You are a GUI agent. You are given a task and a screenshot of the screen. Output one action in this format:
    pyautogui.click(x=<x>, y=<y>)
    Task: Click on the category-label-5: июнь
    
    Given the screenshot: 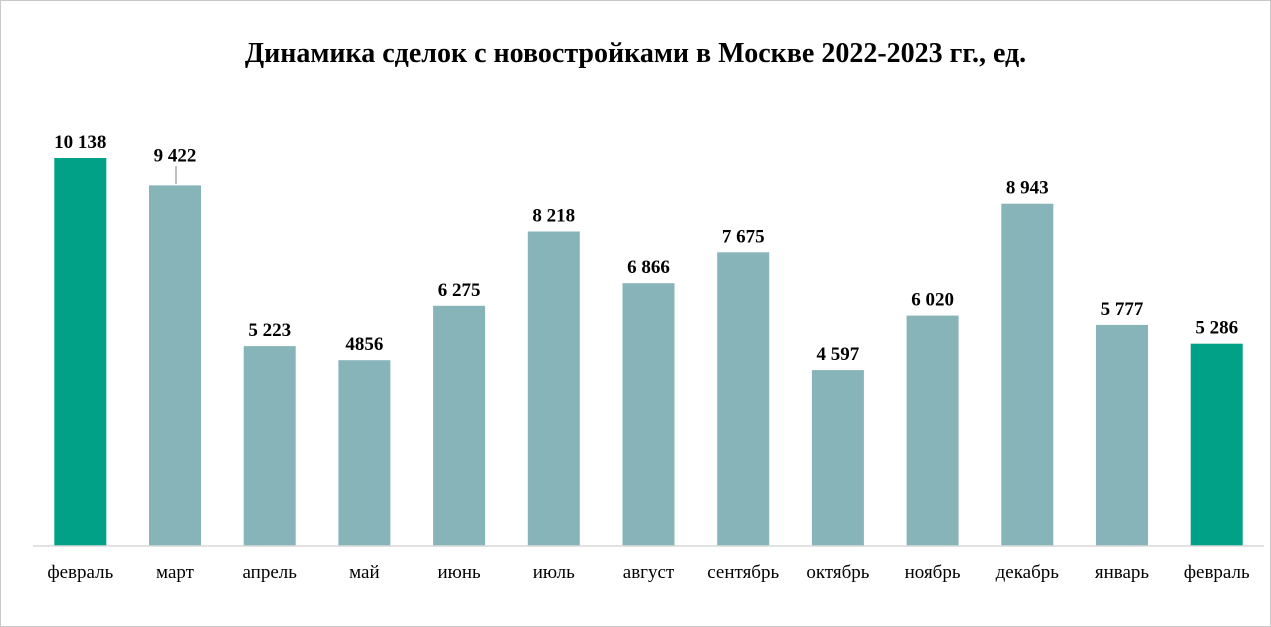 What is the action you would take?
    pyautogui.click(x=459, y=572)
    